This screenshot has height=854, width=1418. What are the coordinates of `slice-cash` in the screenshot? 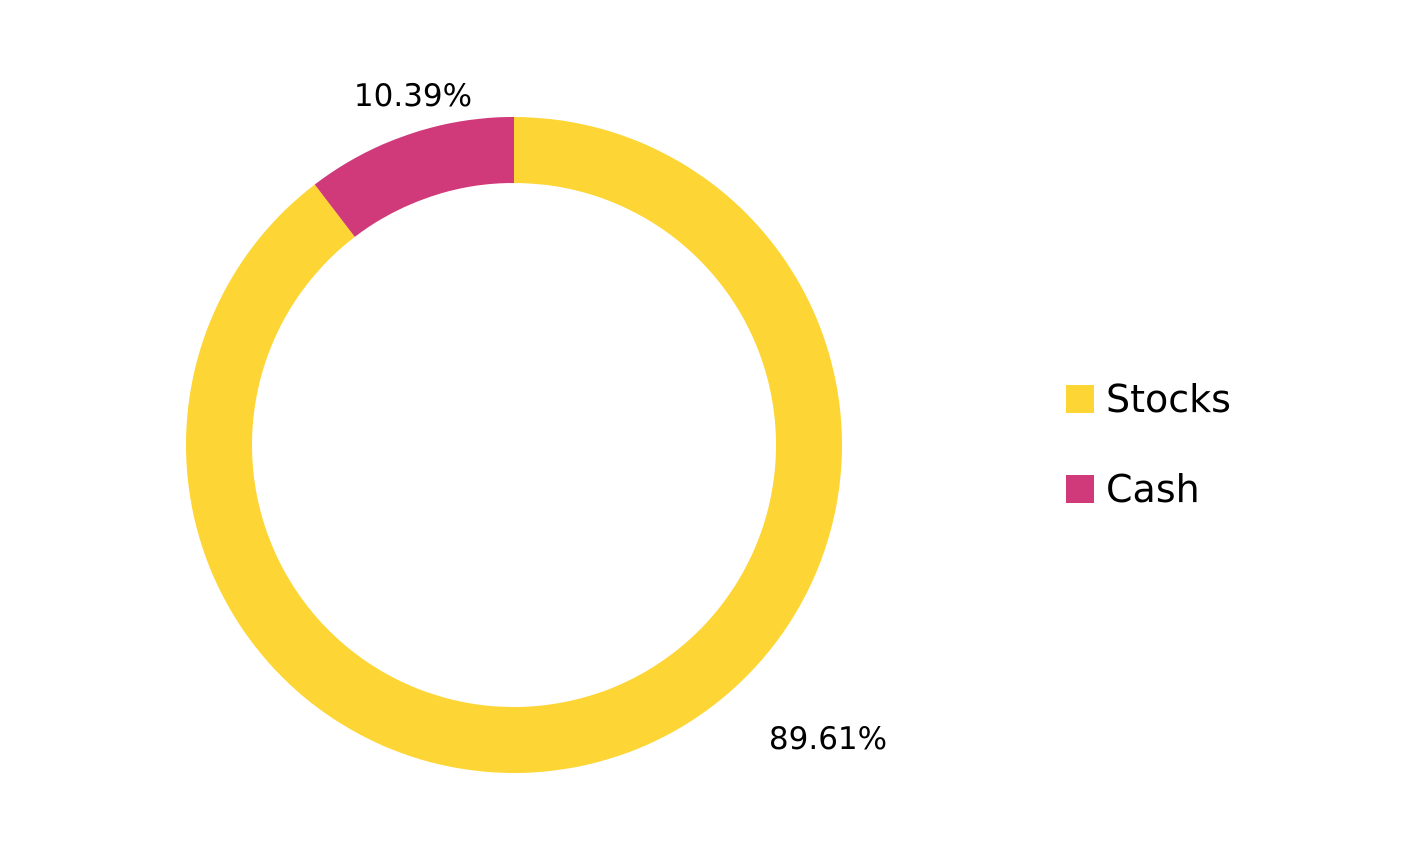 It's located at (414, 177).